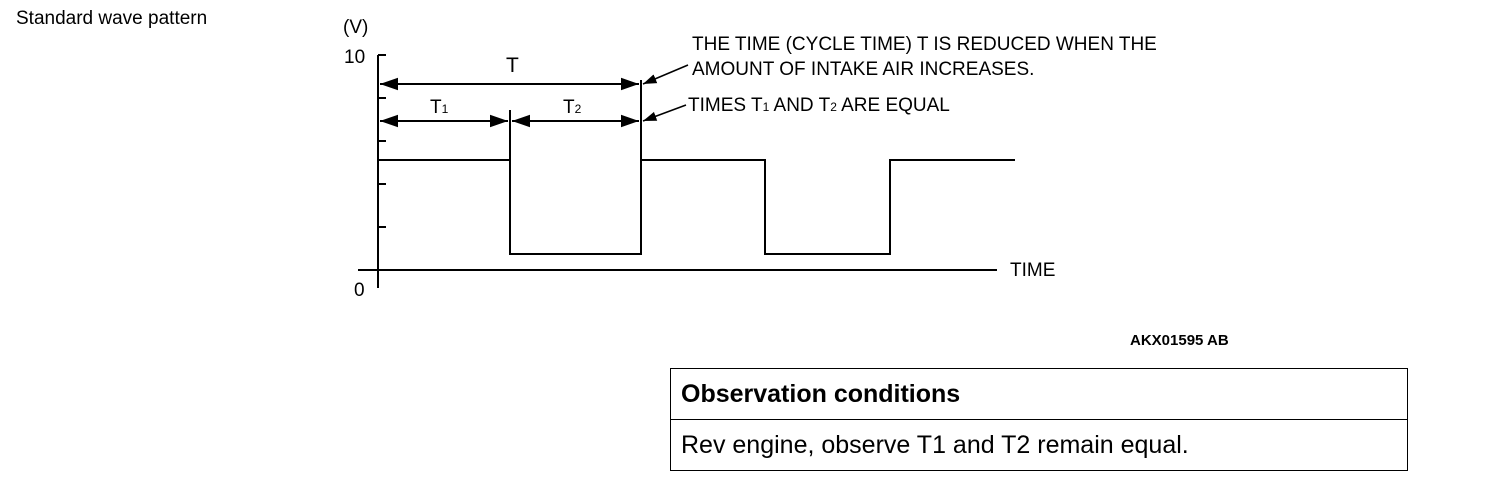 This screenshot has height=486, width=1504. Describe the element at coordinates (354, 57) in the screenshot. I see `y-max-label: 10` at that location.